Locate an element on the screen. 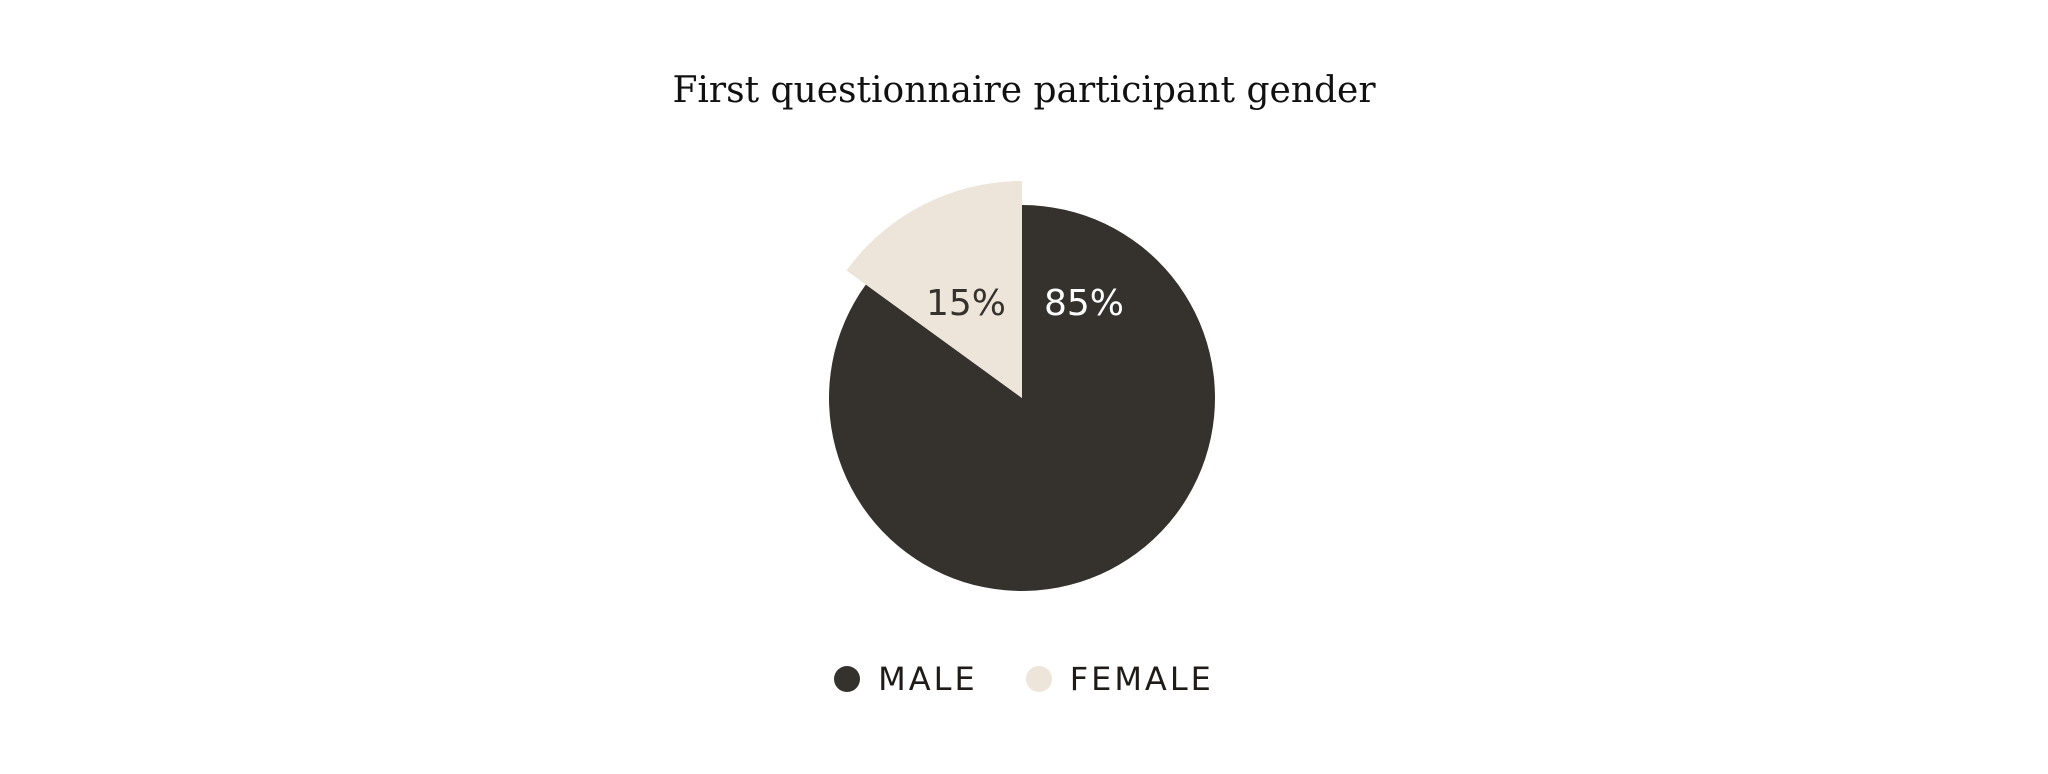 This screenshot has height=774, width=2048. slice-label-female: 15% is located at coordinates (966, 303).